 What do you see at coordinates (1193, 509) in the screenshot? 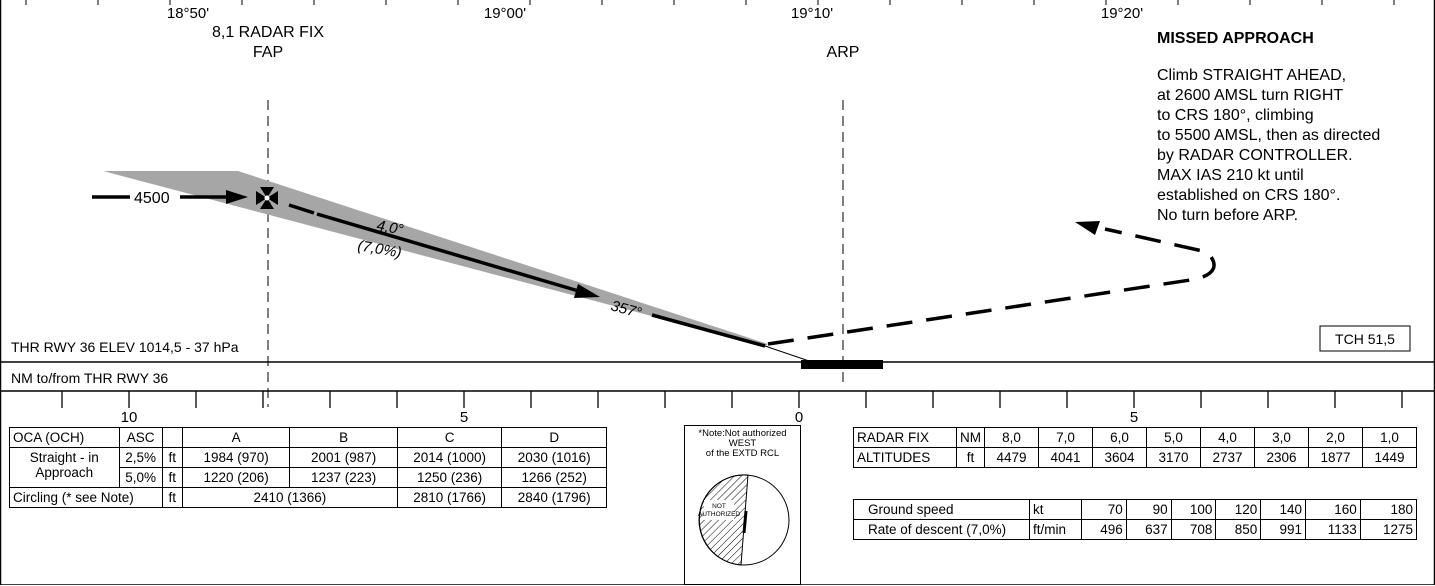
I see `table-cell: 100` at bounding box center [1193, 509].